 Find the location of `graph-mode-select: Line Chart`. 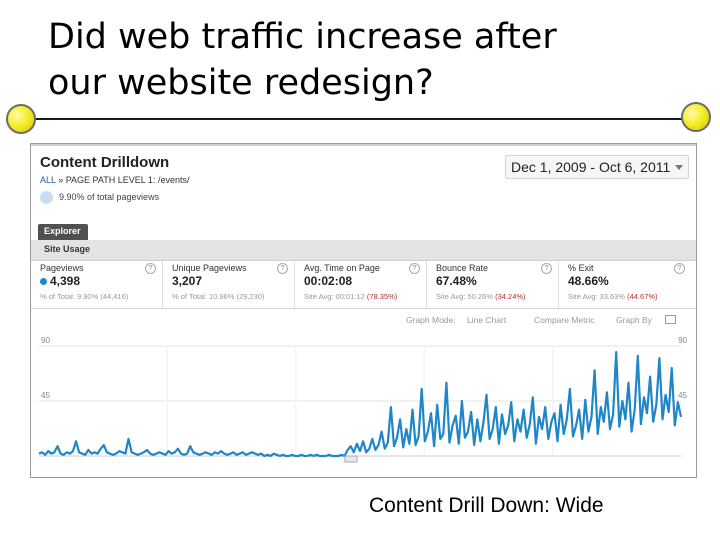

graph-mode-select: Line Chart is located at coordinates (487, 320).